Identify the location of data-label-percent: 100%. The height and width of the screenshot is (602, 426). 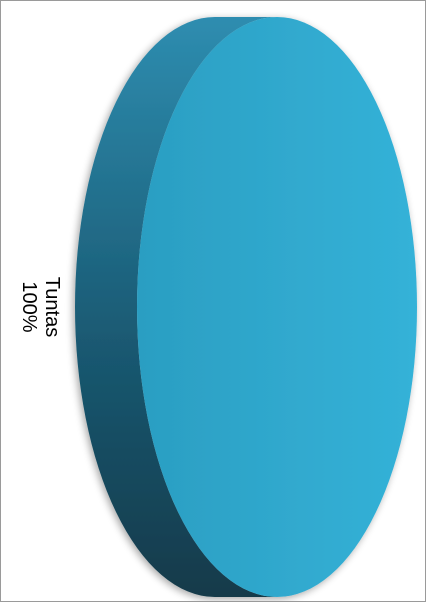
(29, 306).